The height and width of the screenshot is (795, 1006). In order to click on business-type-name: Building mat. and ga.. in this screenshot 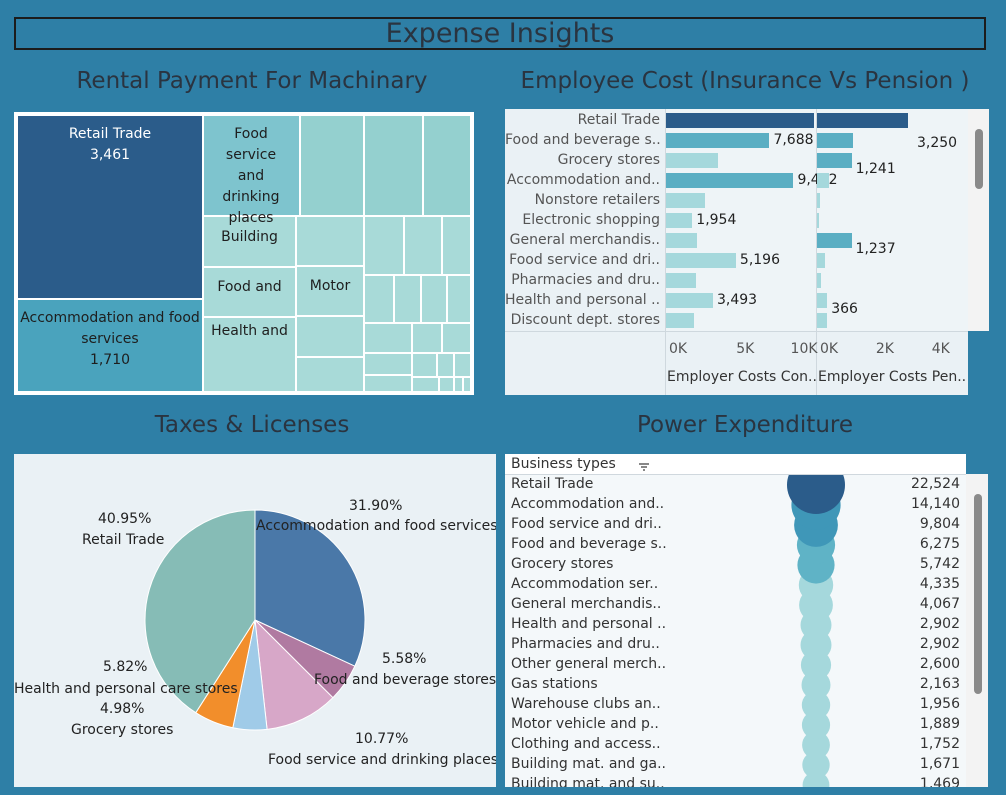, I will do `click(589, 764)`.